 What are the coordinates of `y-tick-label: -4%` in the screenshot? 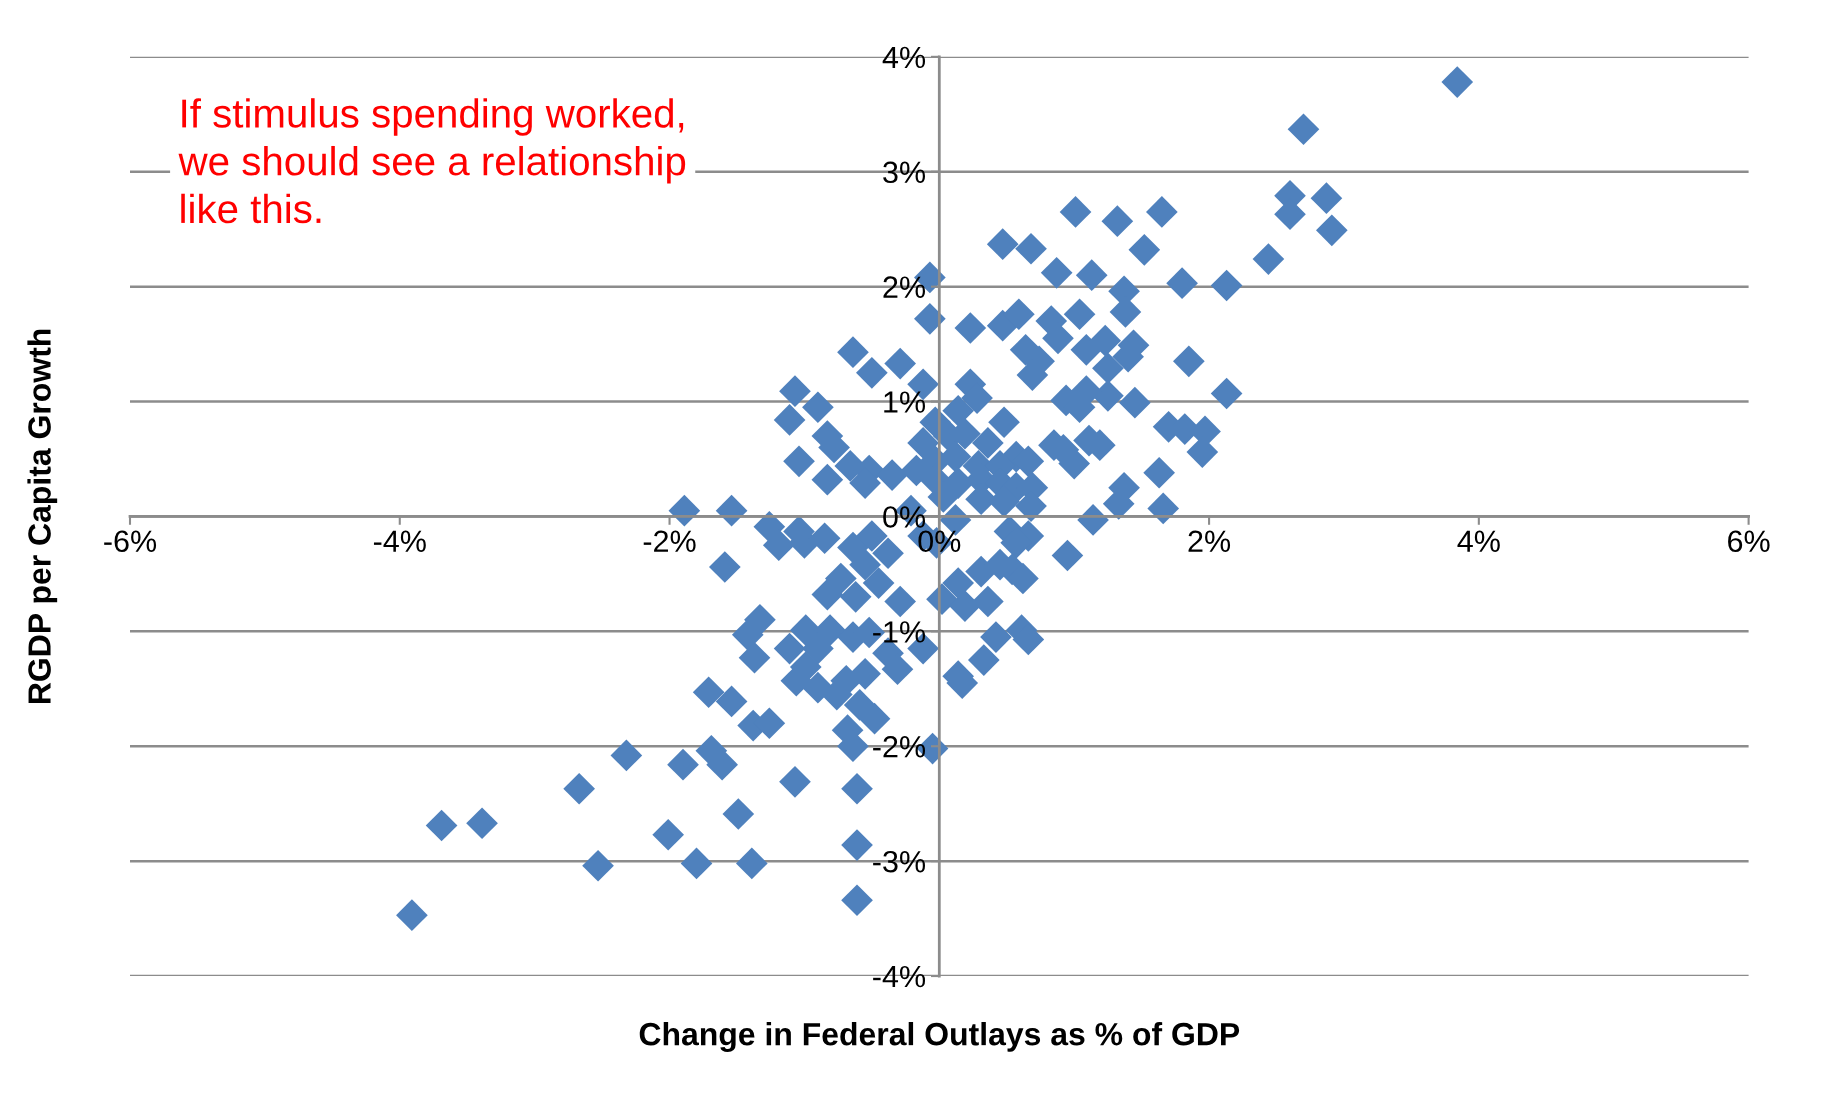 It's located at (899, 976).